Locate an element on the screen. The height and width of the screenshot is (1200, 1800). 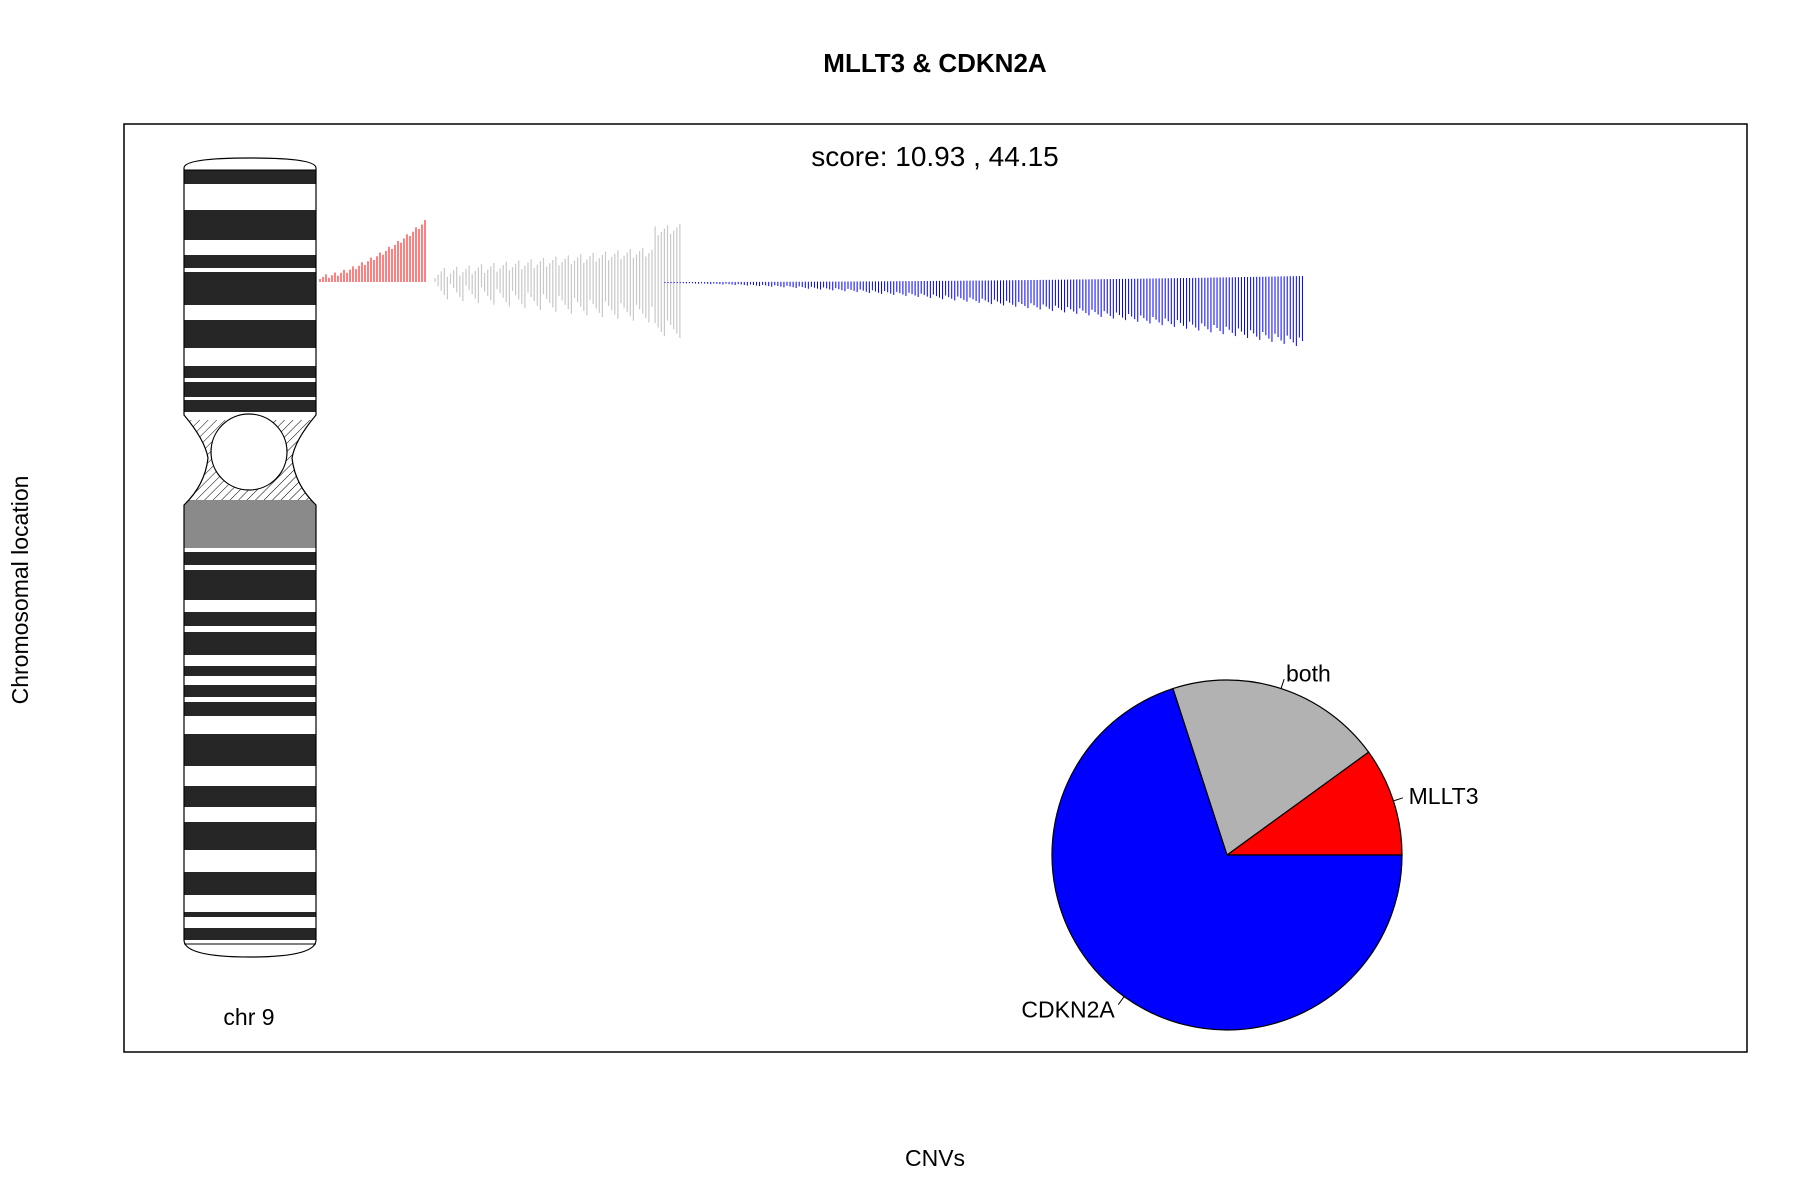
y-axis-label: Chromosomal location is located at coordinates (20, 590).